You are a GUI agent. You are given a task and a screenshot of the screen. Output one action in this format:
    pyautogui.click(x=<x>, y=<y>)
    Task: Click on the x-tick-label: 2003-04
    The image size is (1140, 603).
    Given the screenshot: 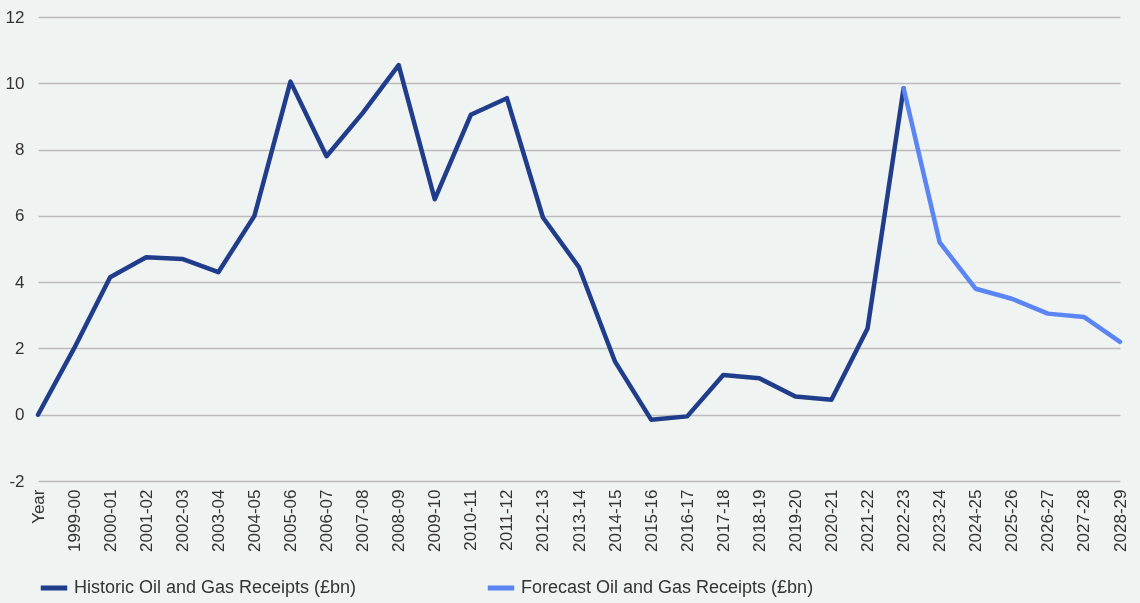 What is the action you would take?
    pyautogui.click(x=218, y=520)
    